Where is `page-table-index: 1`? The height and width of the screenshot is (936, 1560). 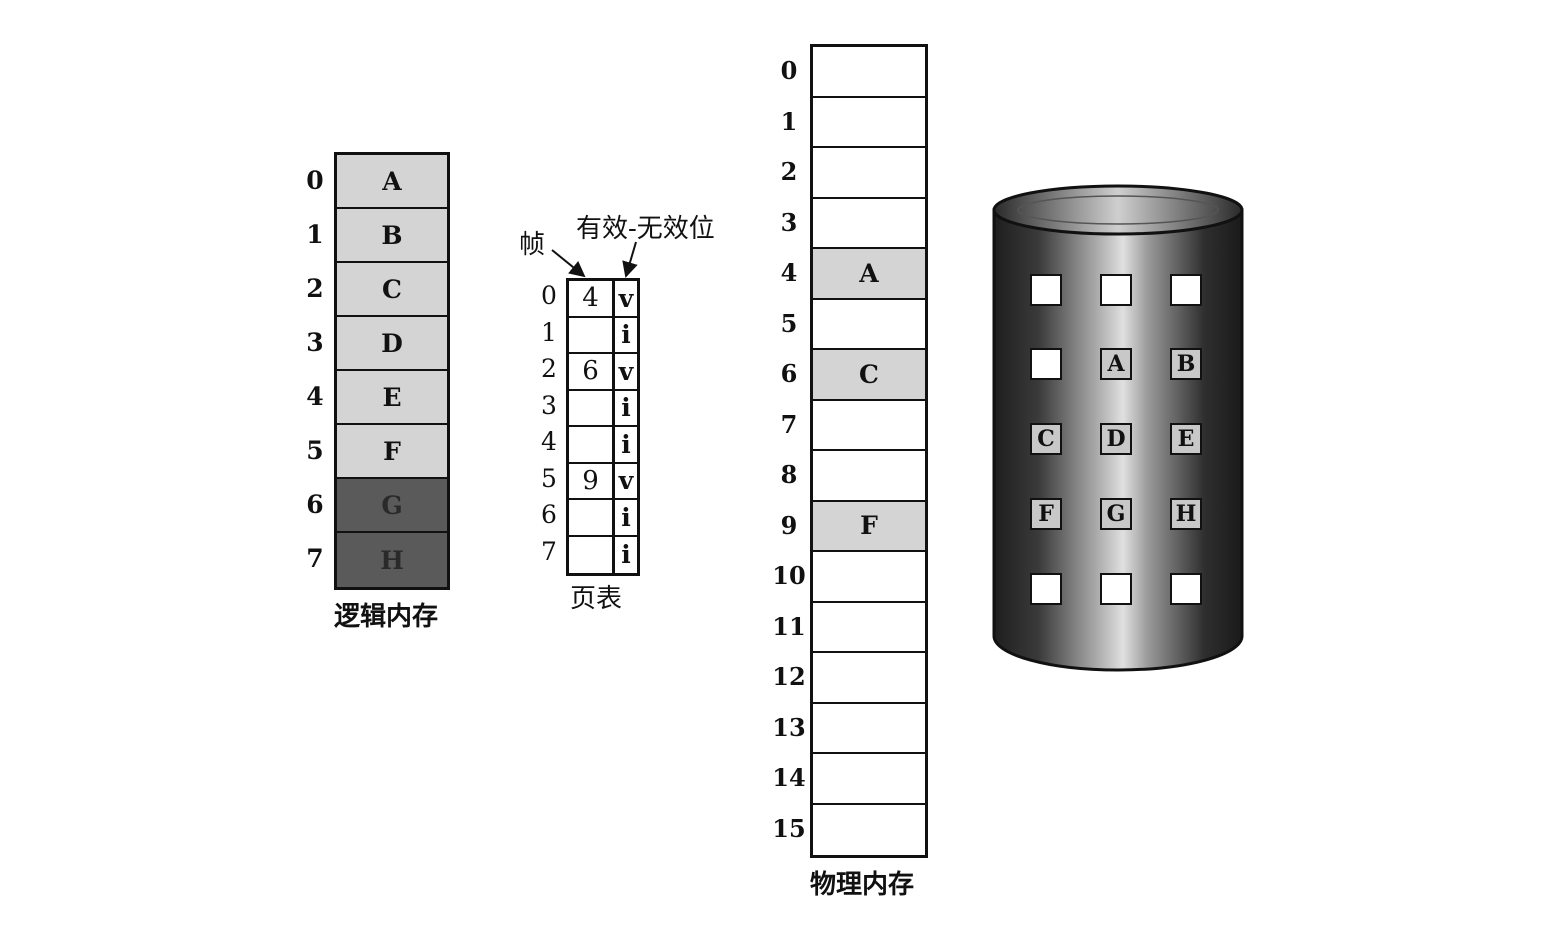
page-table-index: 1 is located at coordinates (549, 332).